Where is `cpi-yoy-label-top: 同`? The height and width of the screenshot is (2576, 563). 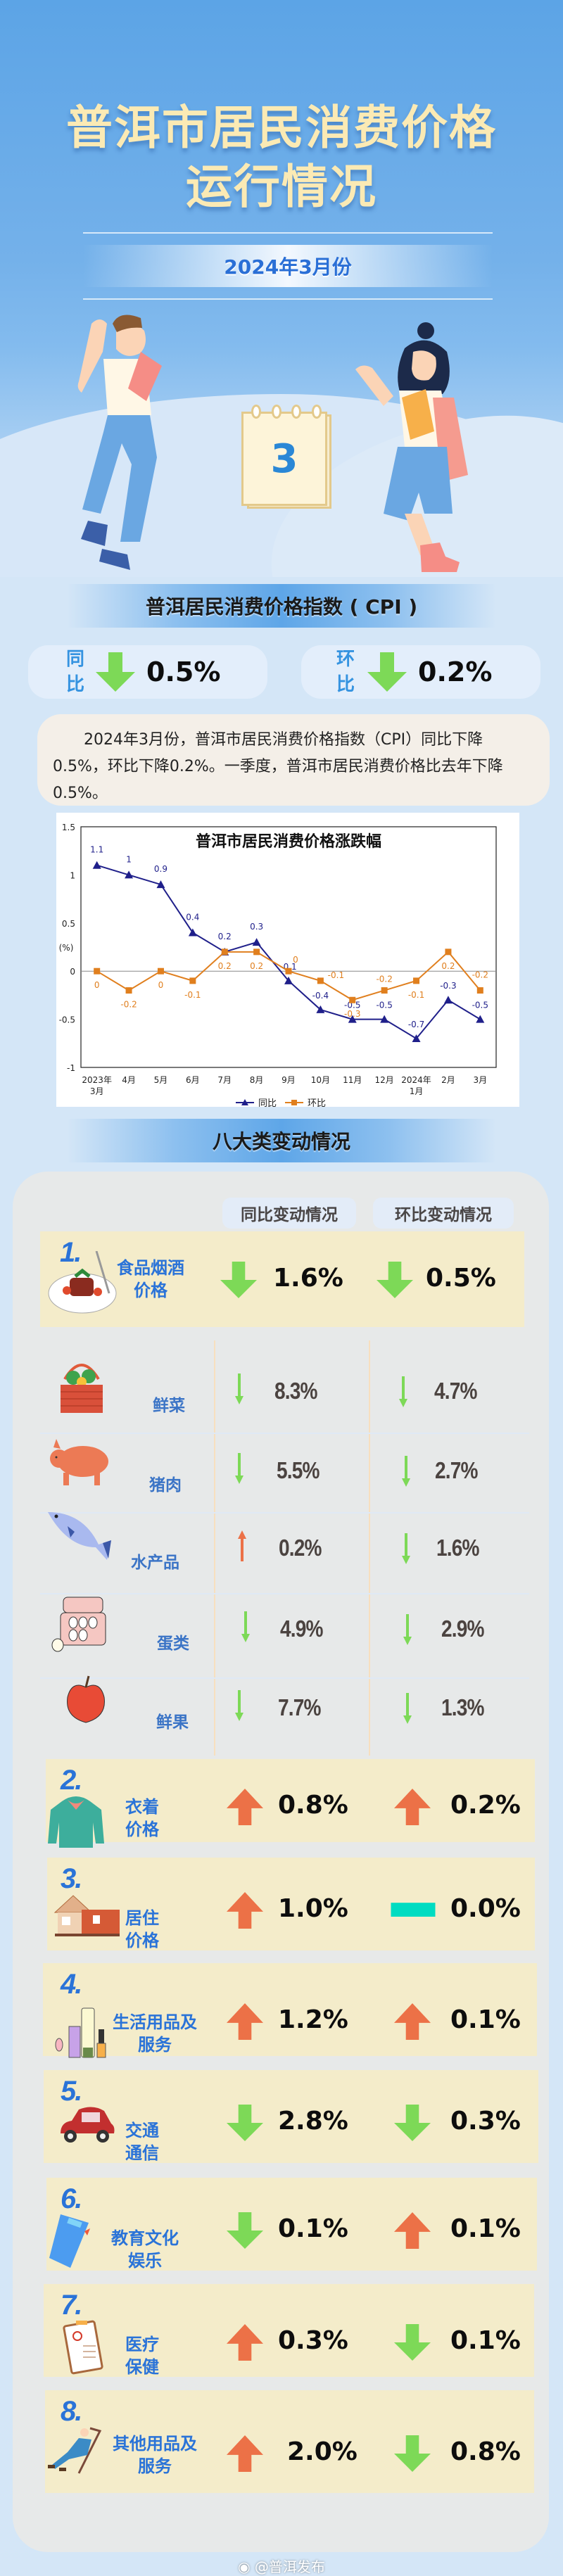
cpi-yoy-label-top: 同 is located at coordinates (74, 659).